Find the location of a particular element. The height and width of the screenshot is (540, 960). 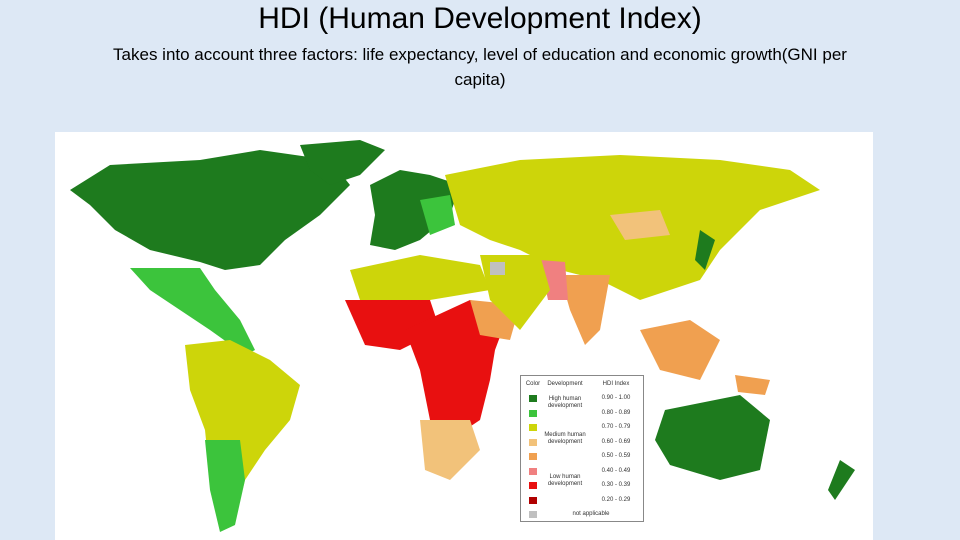

legend-group: High human development is located at coordinates (565, 402).